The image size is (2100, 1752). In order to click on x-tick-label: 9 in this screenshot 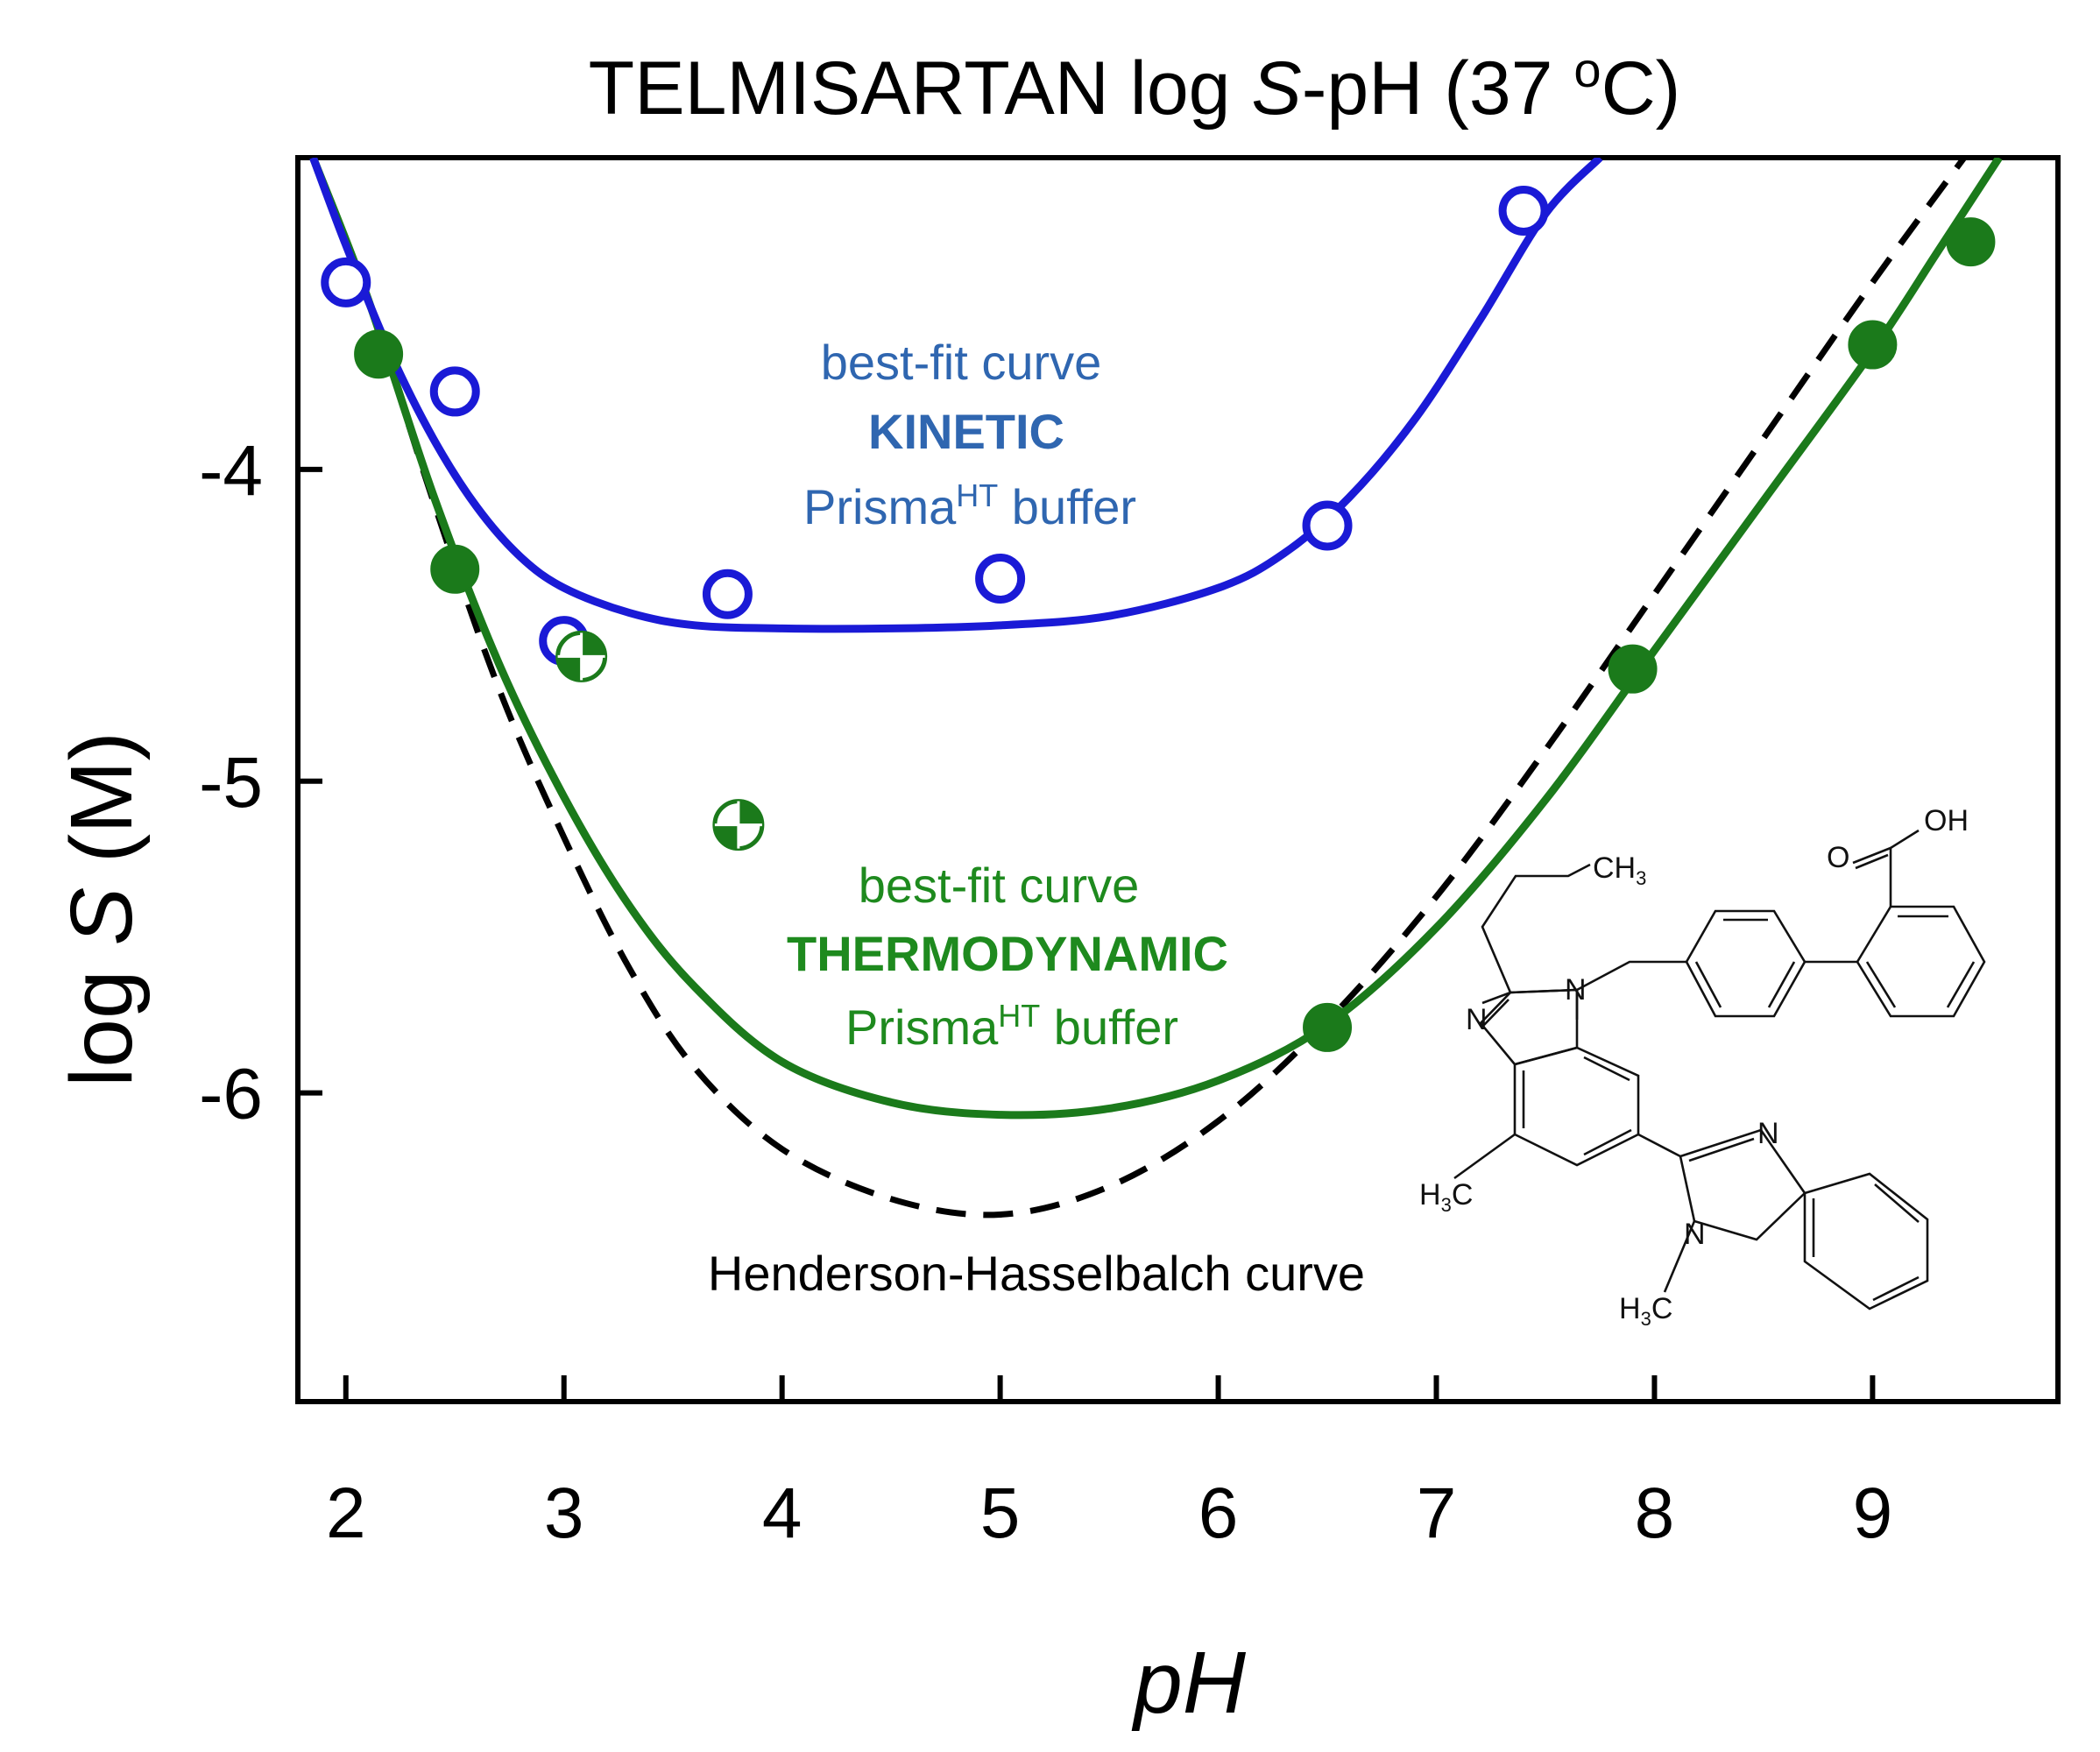, I will do `click(1873, 1513)`.